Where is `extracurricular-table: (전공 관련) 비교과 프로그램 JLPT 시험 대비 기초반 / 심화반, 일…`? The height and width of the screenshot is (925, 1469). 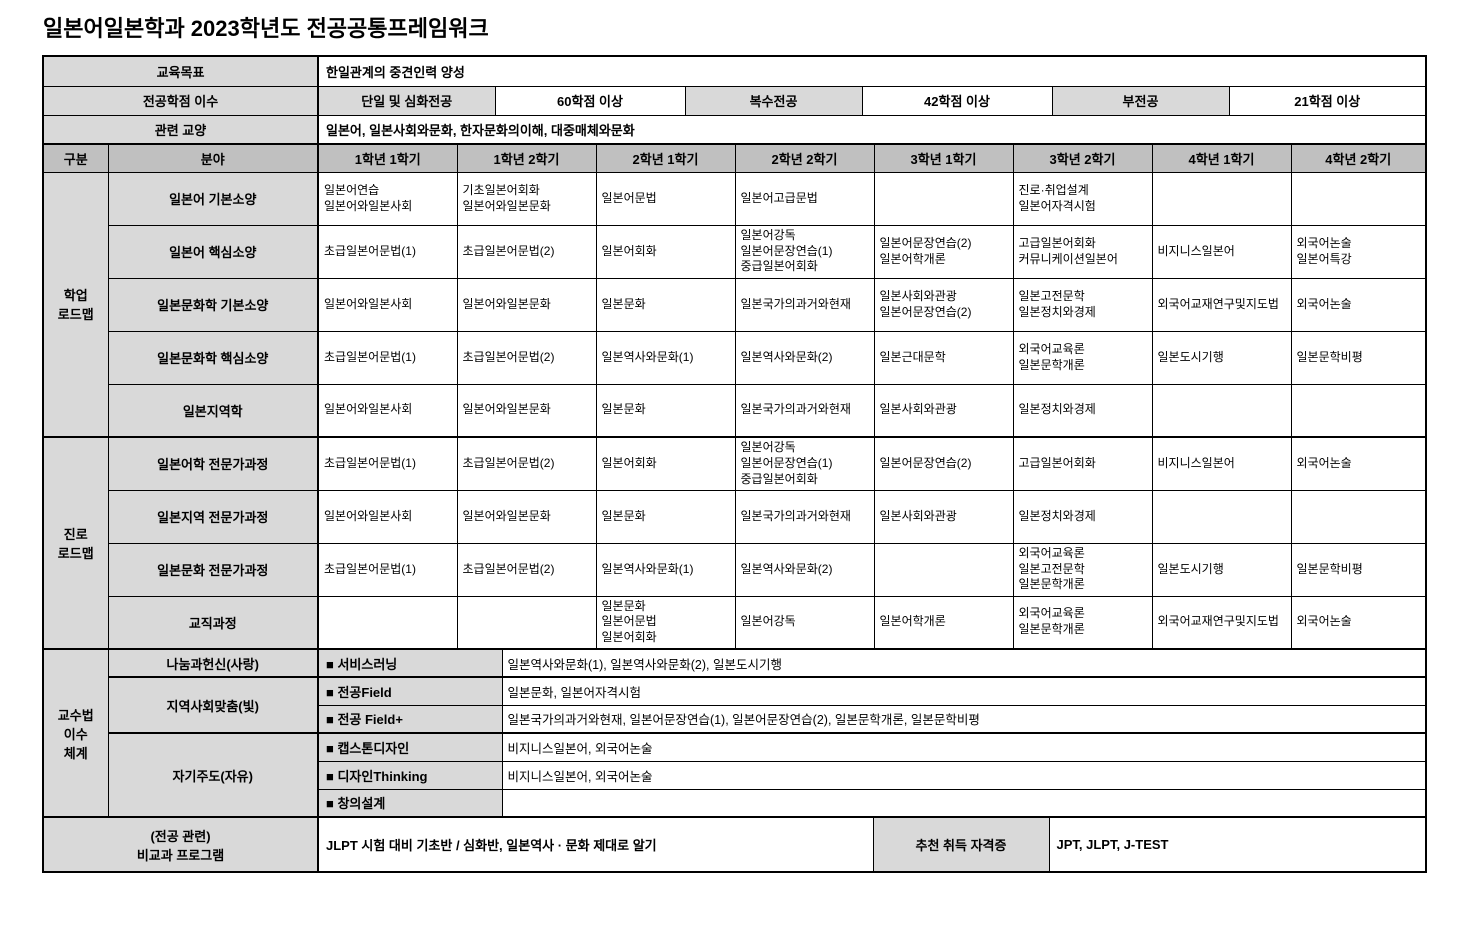
extracurricular-table: (전공 관련) 비교과 프로그램 JLPT 시험 대비 기초반 / 심화반, 일… is located at coordinates (734, 844).